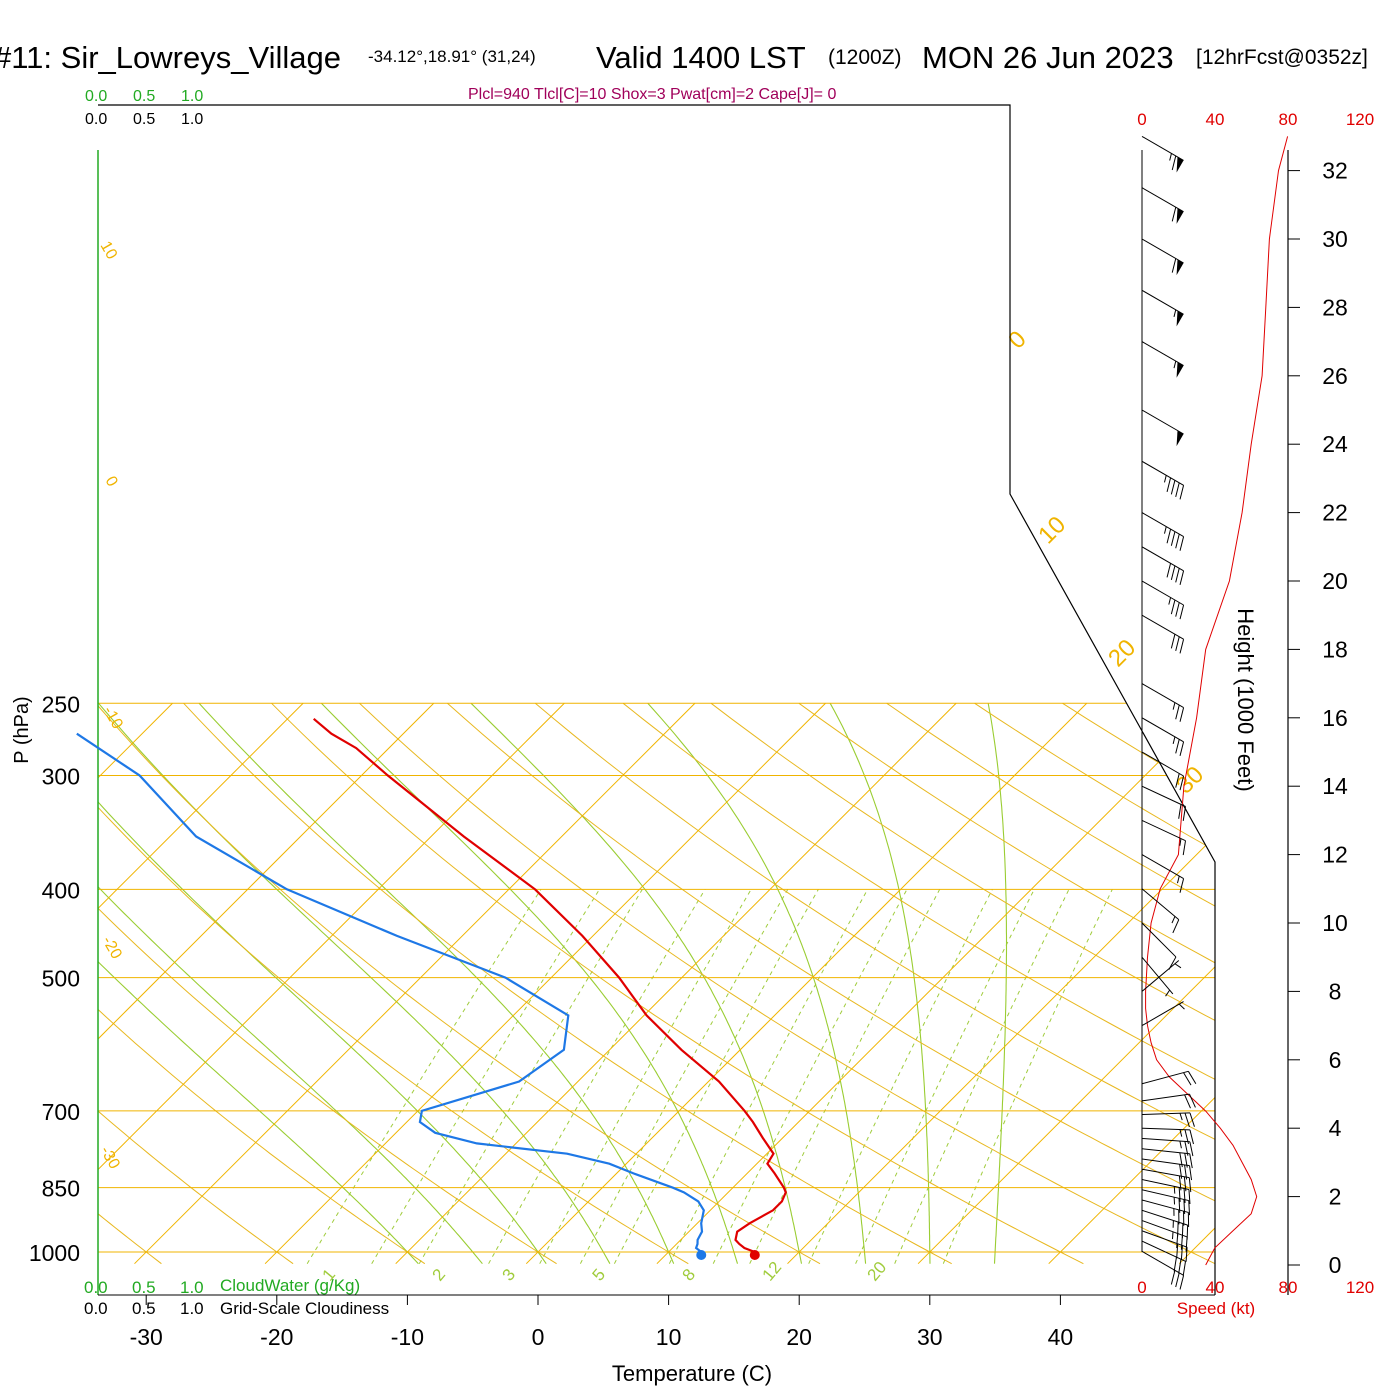  I want to click on pressure-tick-label: 1000, so click(54, 1253).